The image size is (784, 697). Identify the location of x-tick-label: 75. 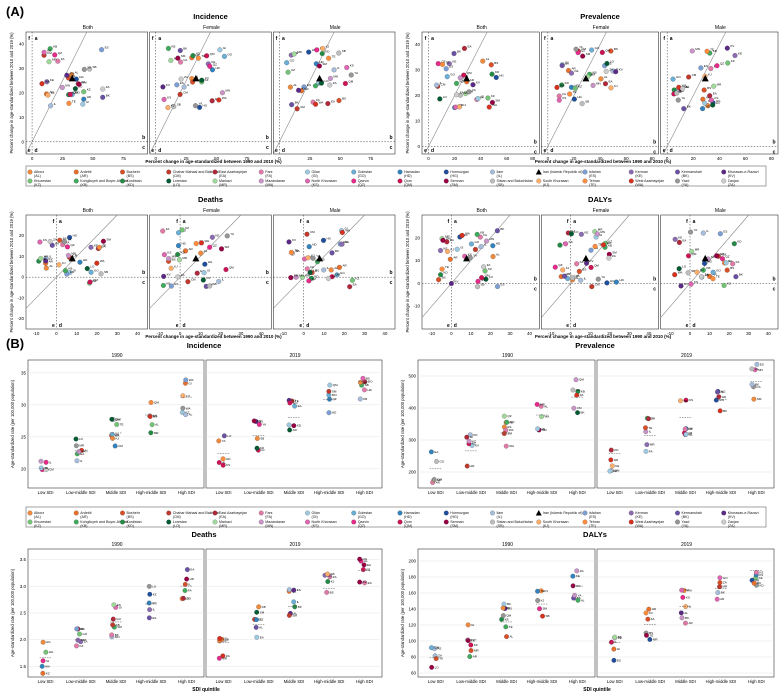
(371, 158).